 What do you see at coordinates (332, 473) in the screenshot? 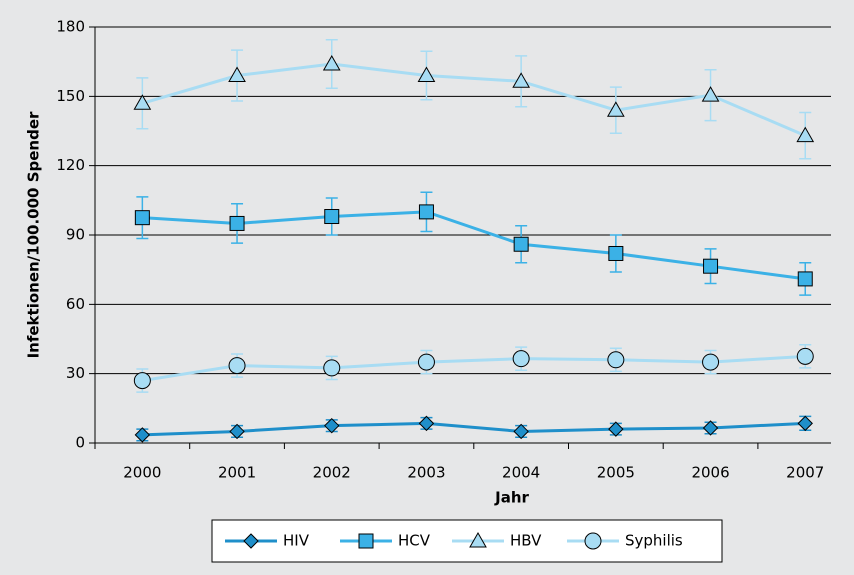
I see `x-tick-label: 2002` at bounding box center [332, 473].